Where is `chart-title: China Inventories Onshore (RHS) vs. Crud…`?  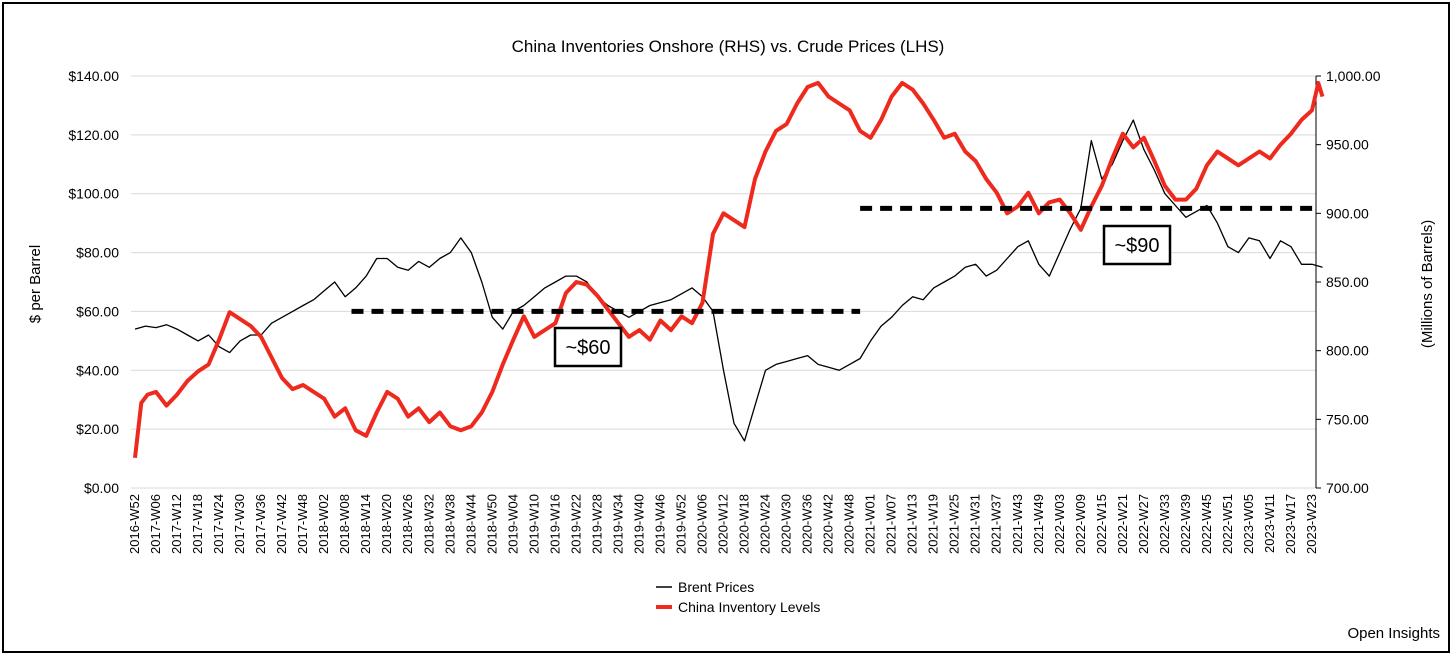 chart-title: China Inventories Onshore (RHS) vs. Crud… is located at coordinates (728, 46).